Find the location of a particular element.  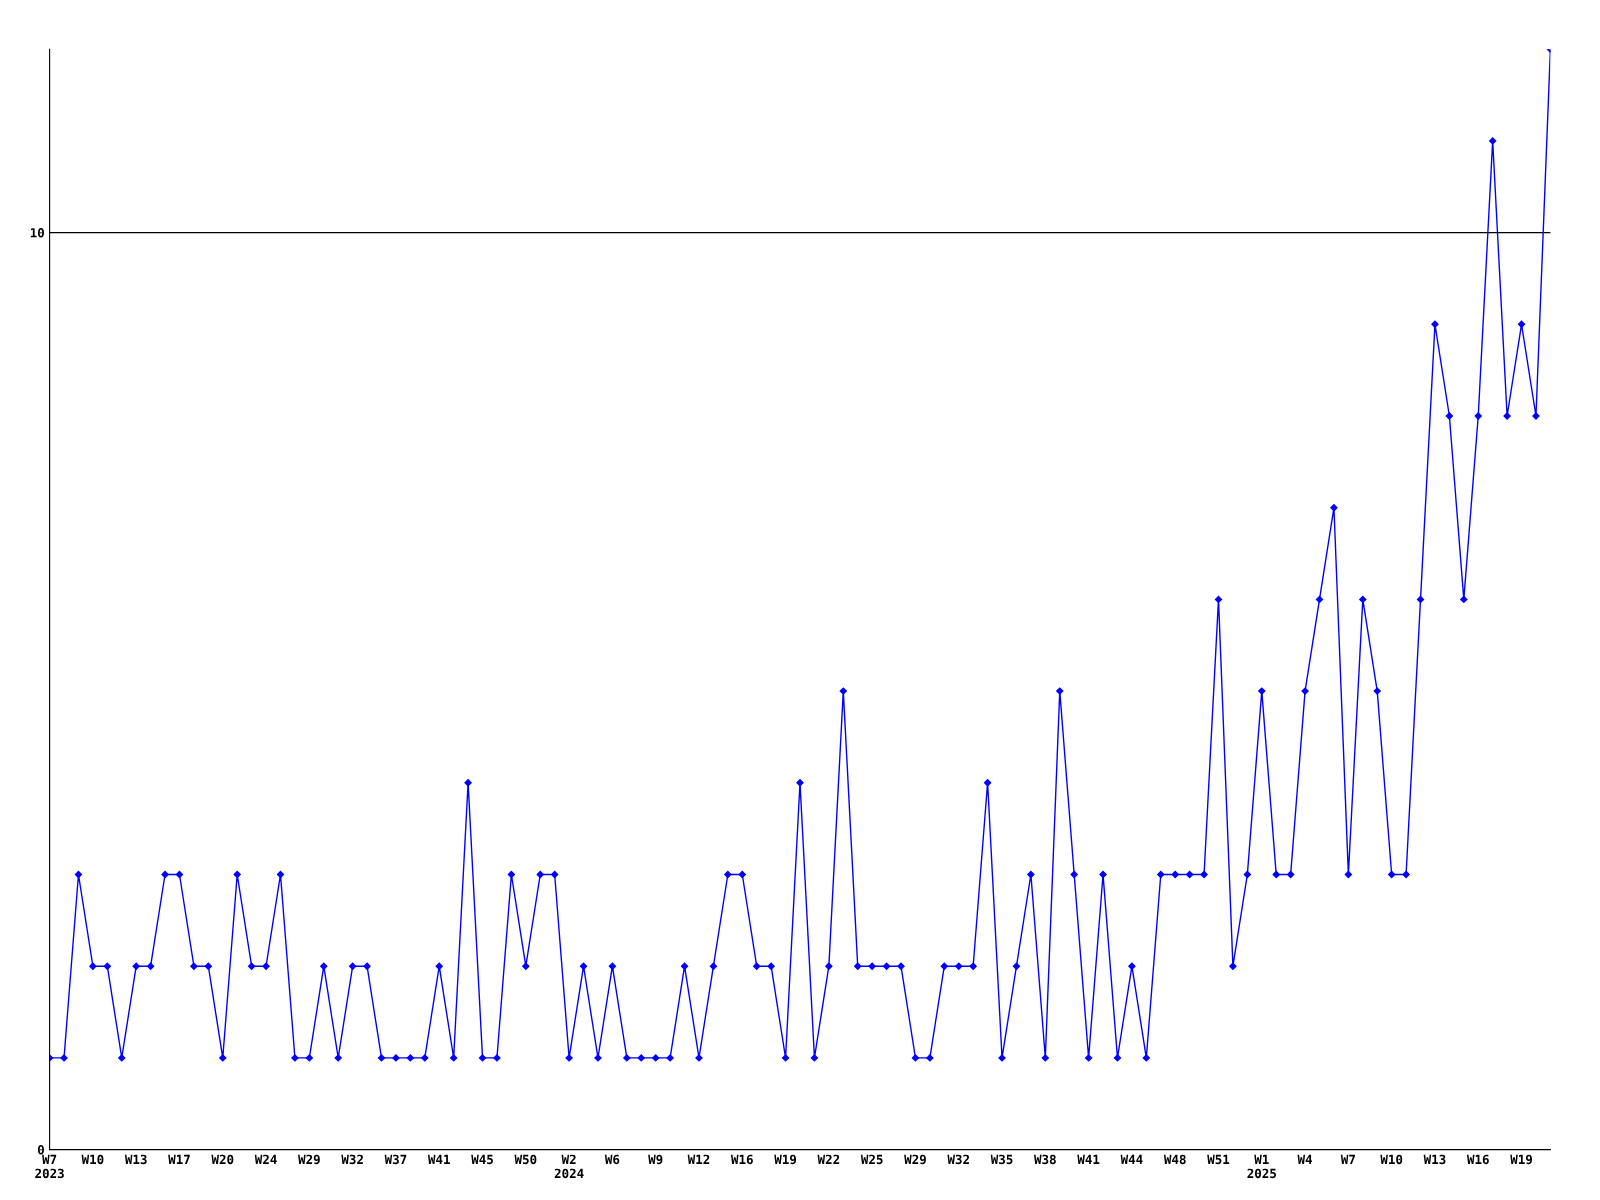

x-tick-label: W22 is located at coordinates (828, 1159).